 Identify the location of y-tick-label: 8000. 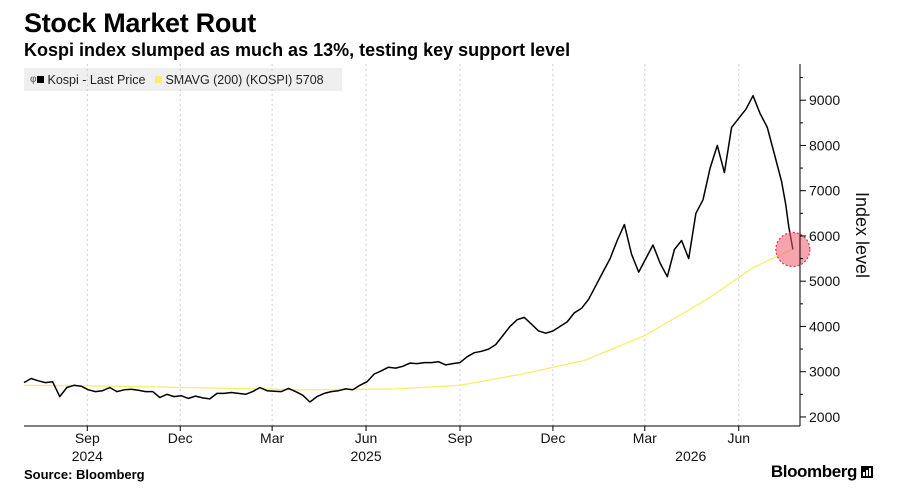
(824, 145).